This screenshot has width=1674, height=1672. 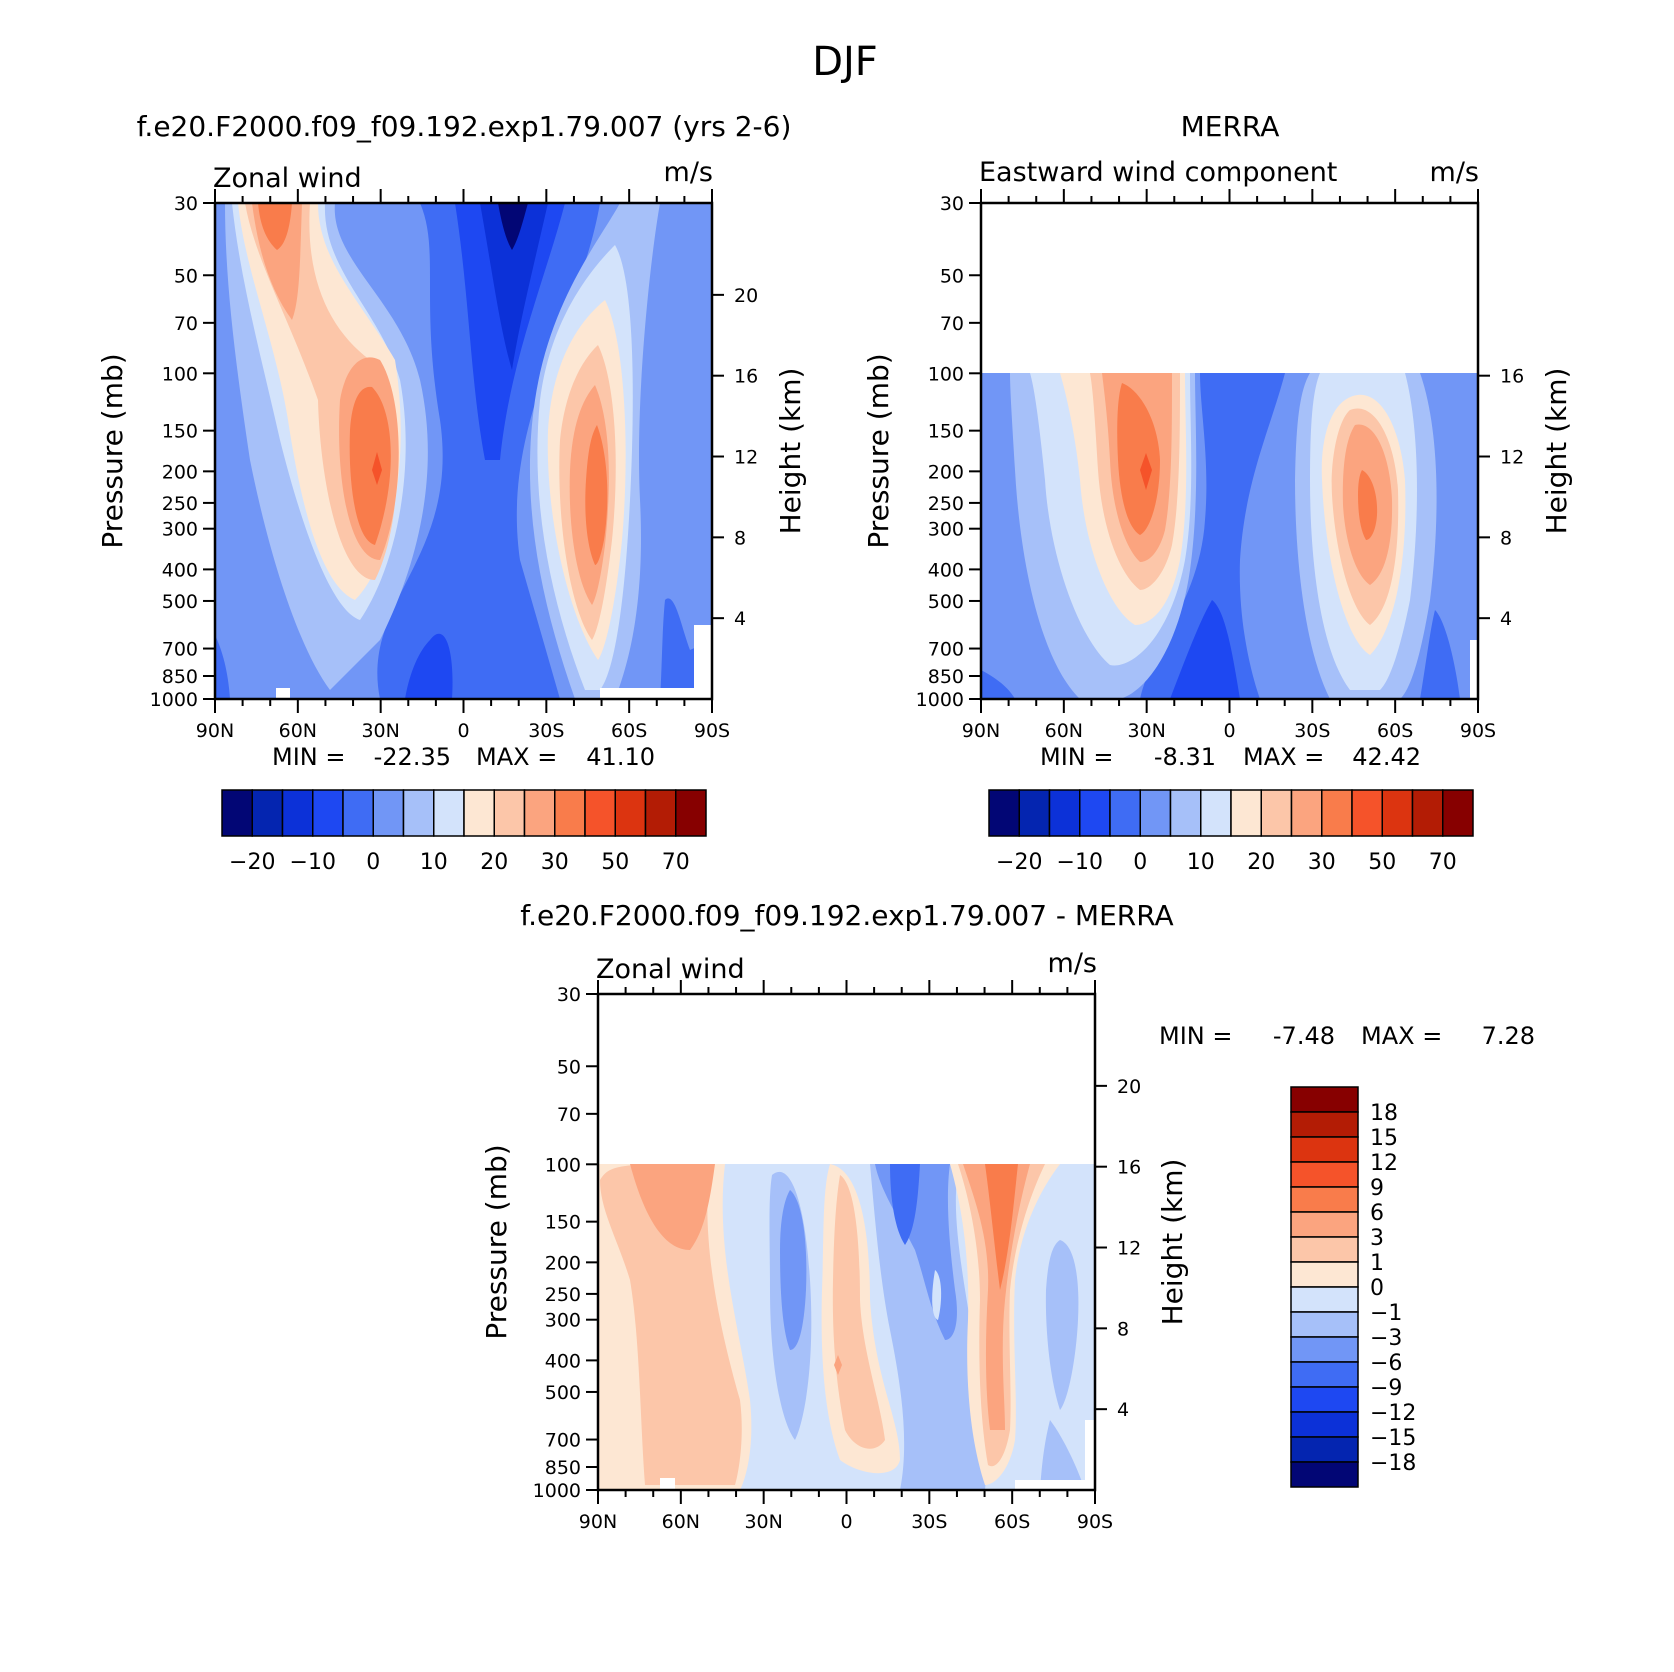 I want to click on y-tick-label: 850, so click(x=563, y=1468).